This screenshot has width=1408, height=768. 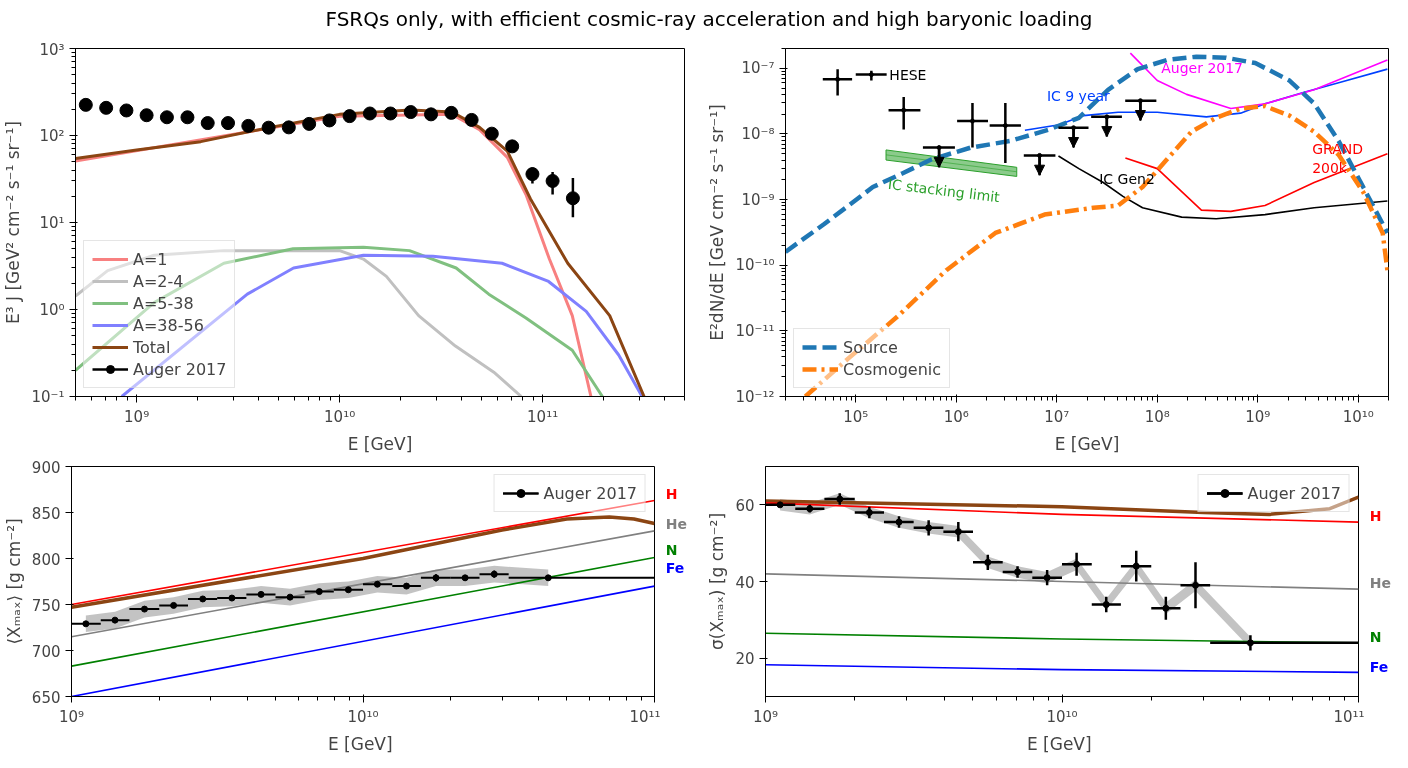 I want to click on legend-label: Cosmogenic, so click(x=892, y=369).